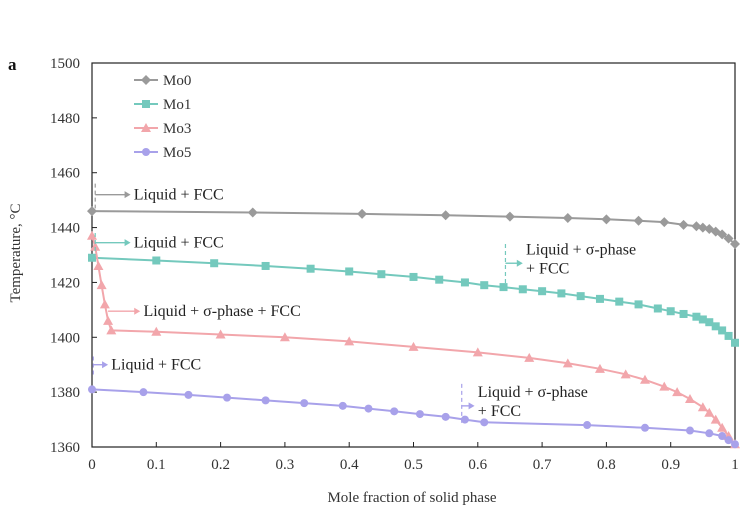  I want to click on x-tick-label: 0.3, so click(285, 465).